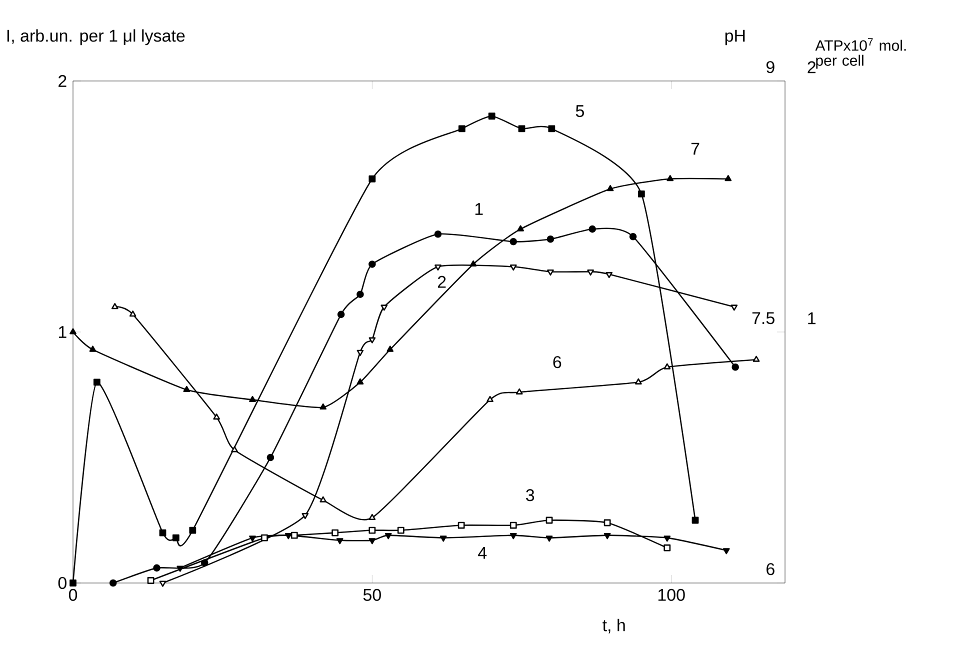 Image resolution: width=976 pixels, height=651 pixels. What do you see at coordinates (770, 569) in the screenshot?
I see `y2-tick-label: 6` at bounding box center [770, 569].